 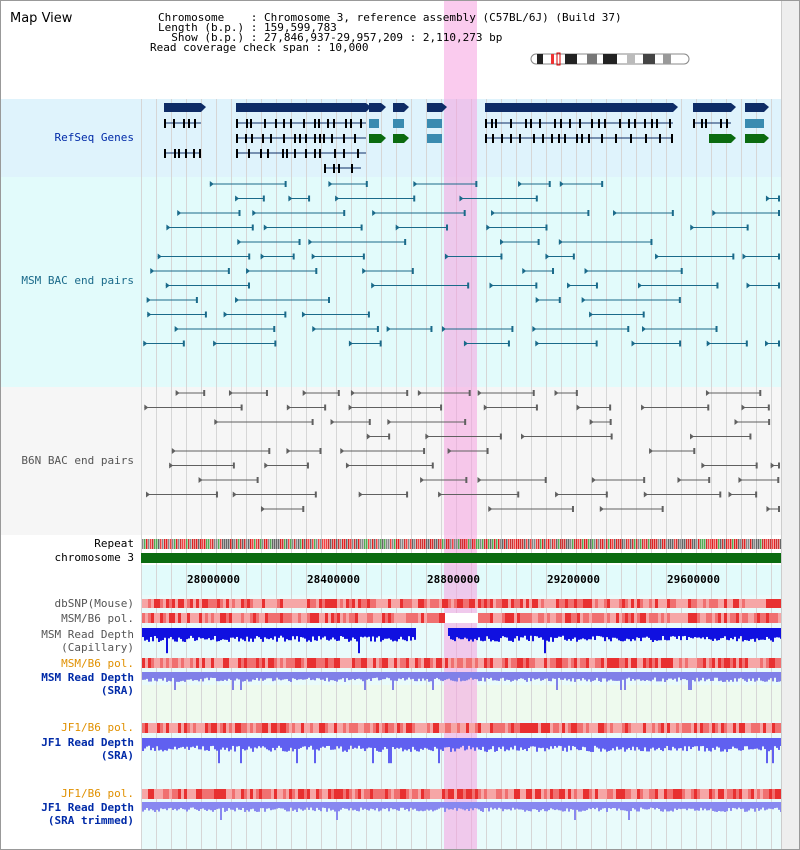 What do you see at coordinates (460, 425) in the screenshot?
I see `selection-highlight` at bounding box center [460, 425].